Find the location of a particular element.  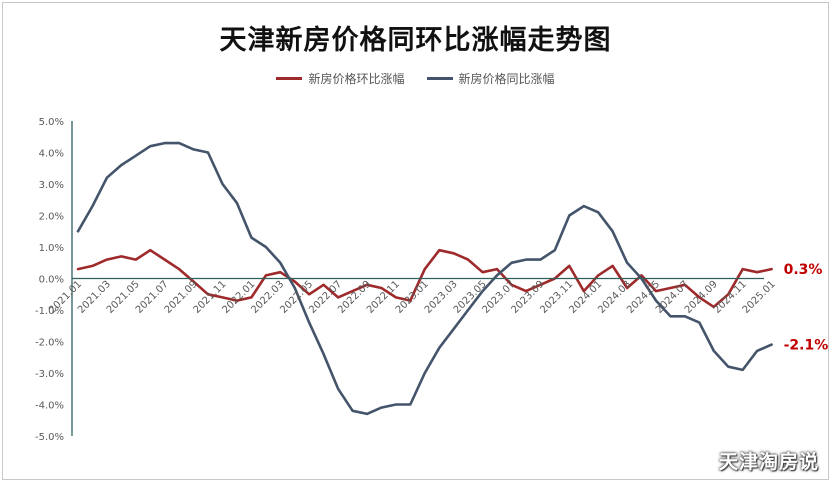

watermark: 天津淘房说 is located at coordinates (768, 462).